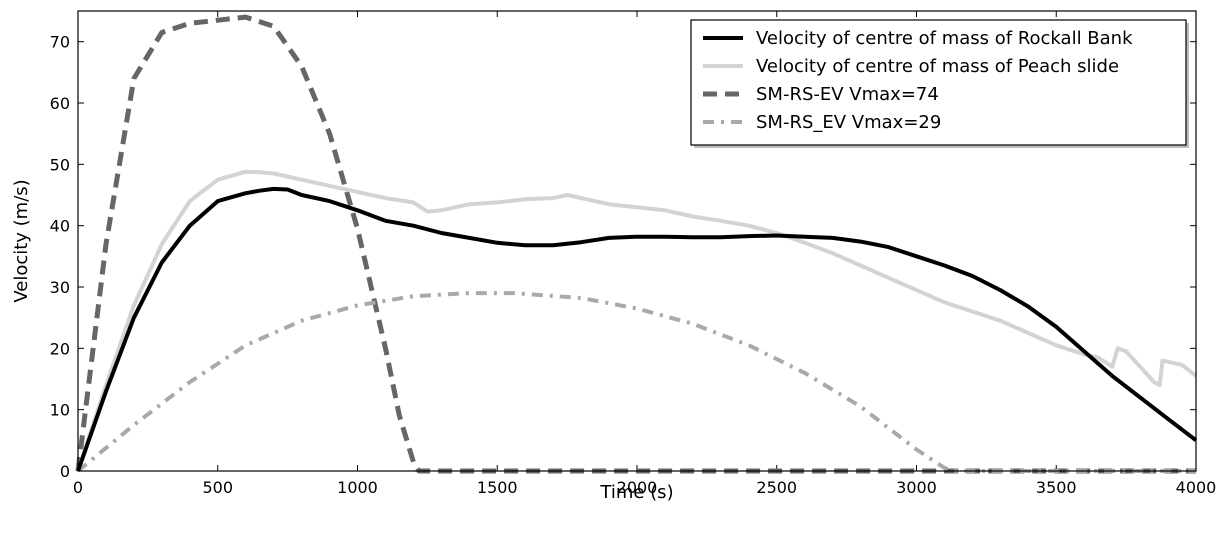 This screenshot has height=533, width=1230. What do you see at coordinates (776, 487) in the screenshot?
I see `x-tick-label: 2500` at bounding box center [776, 487].